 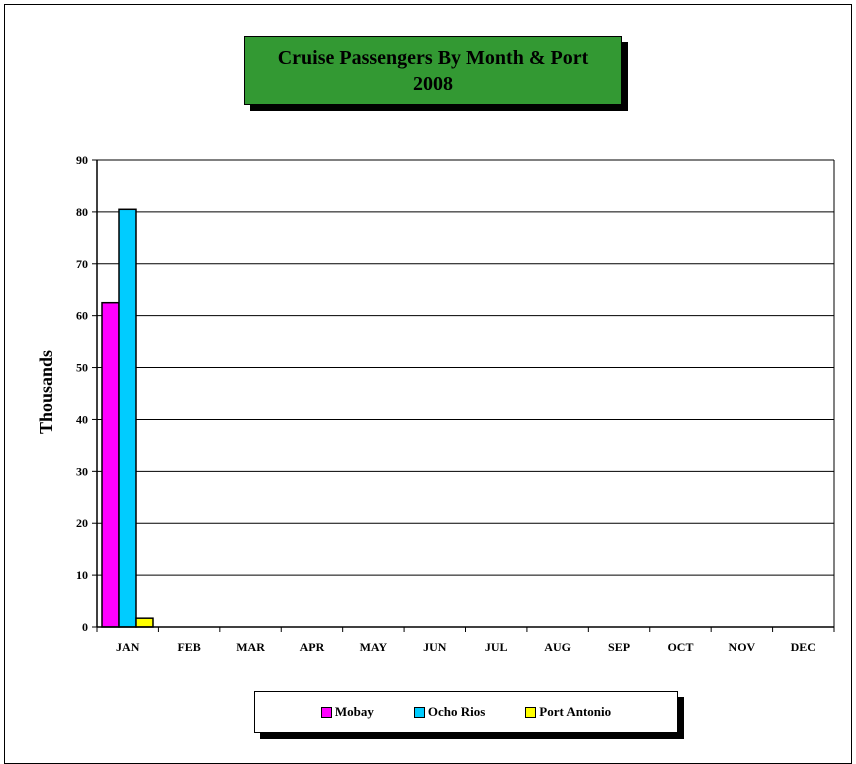 What do you see at coordinates (496, 647) in the screenshot?
I see `x-tick-label: JUL` at bounding box center [496, 647].